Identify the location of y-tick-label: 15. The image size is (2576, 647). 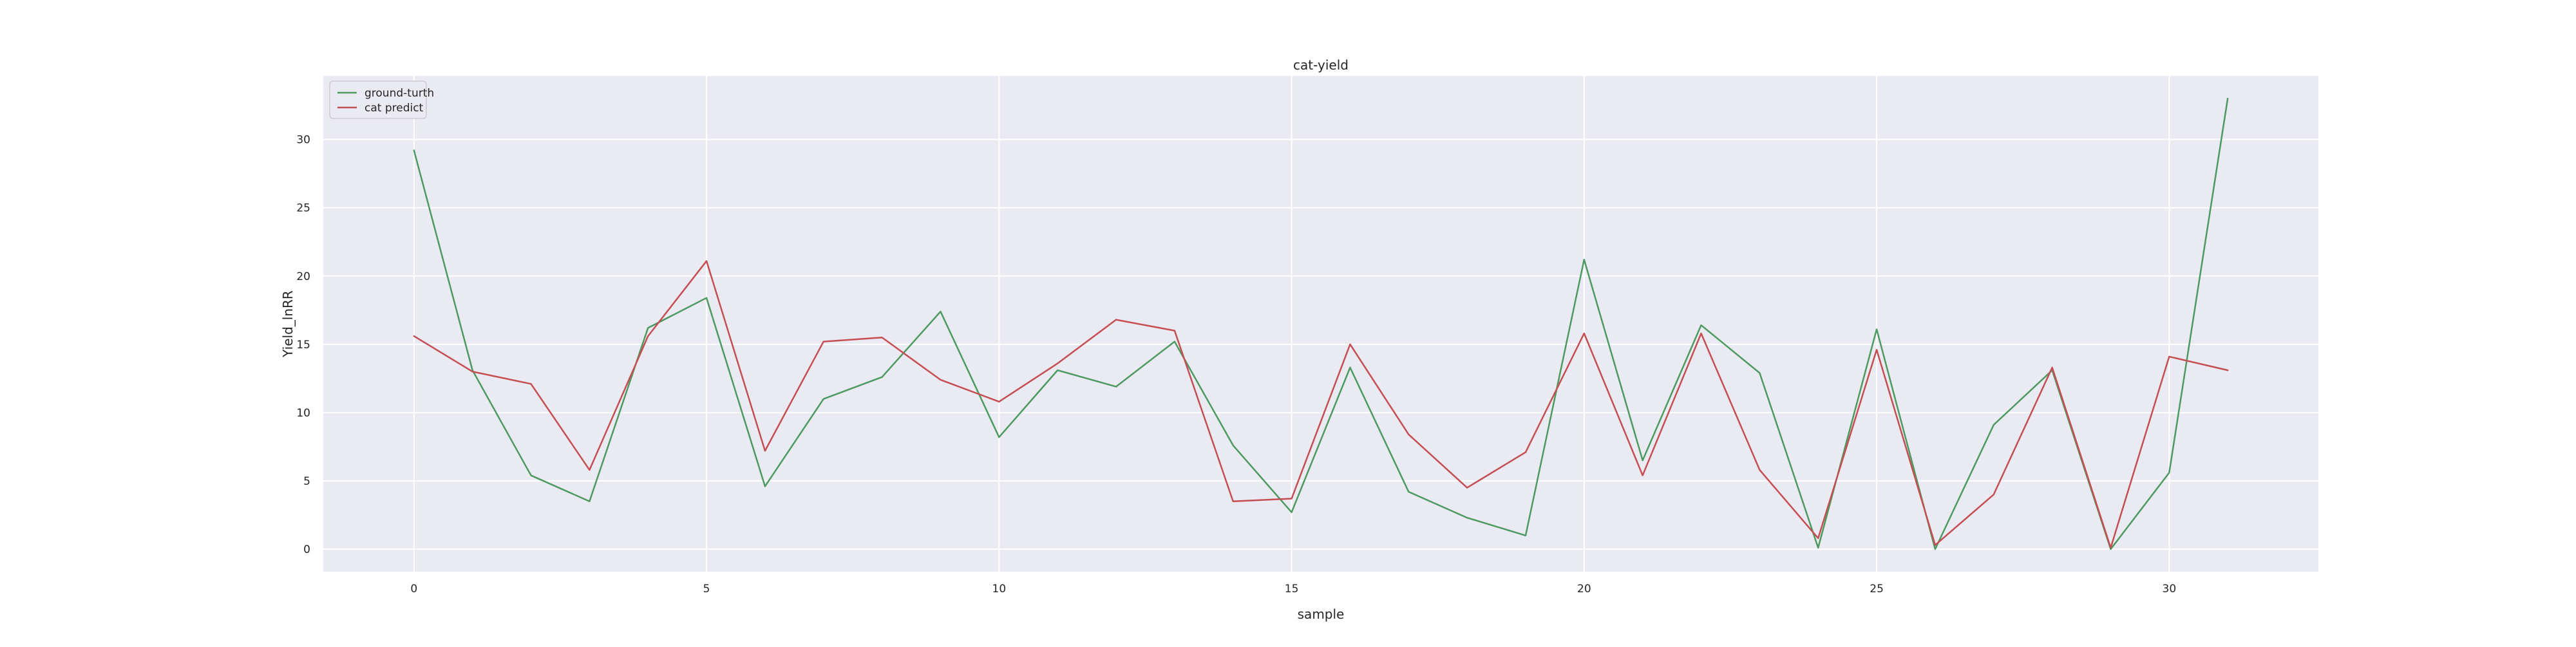
(303, 345).